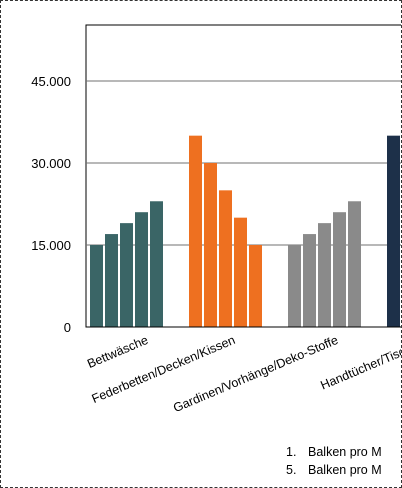 The width and height of the screenshot is (402, 488). I want to click on legend-item: 5. Balken pro M, so click(334, 470).